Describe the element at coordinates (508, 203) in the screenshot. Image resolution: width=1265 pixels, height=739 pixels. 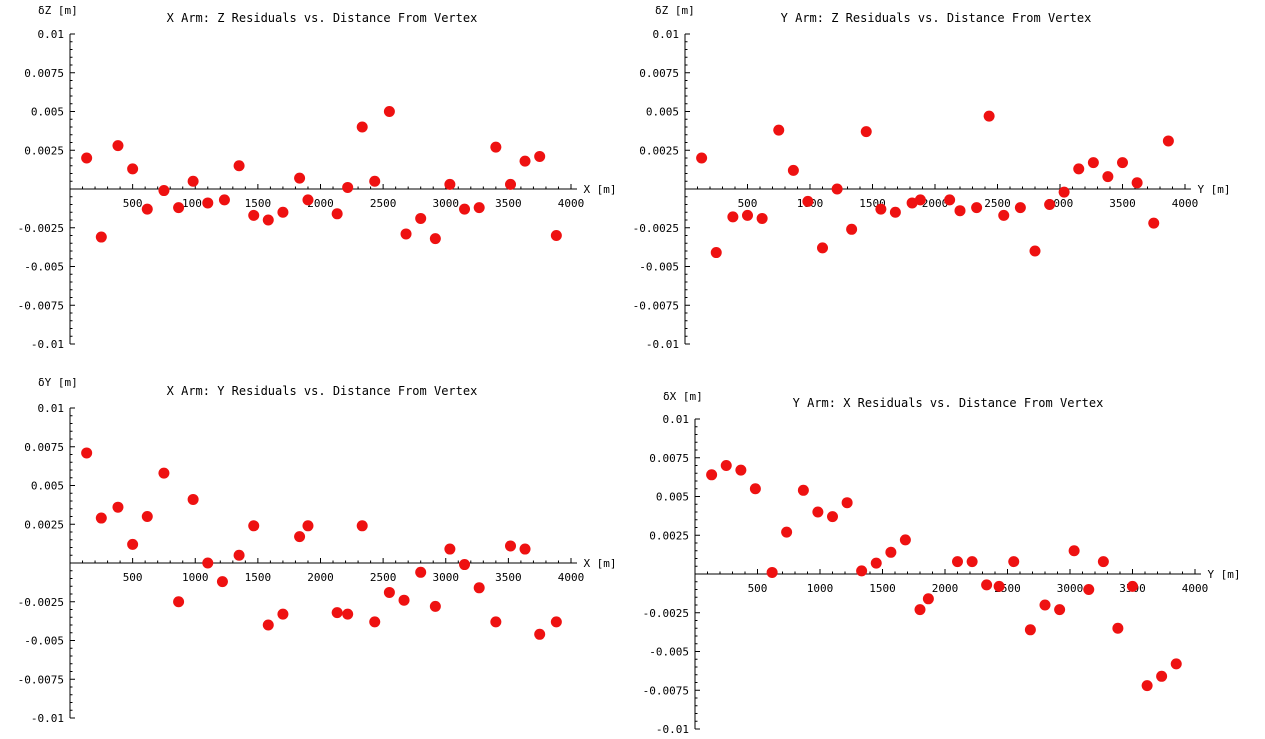
I see `x-tick-label: 3500` at that location.